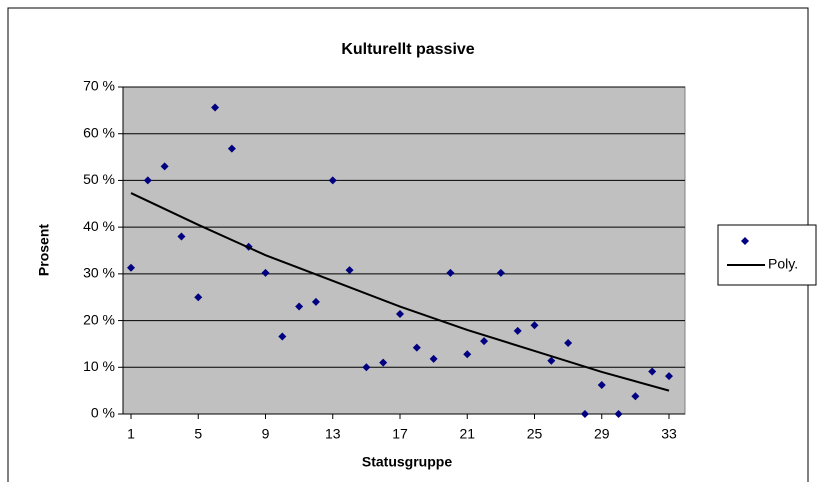  What do you see at coordinates (99, 179) in the screenshot?
I see `y-tick-label: 50 %` at bounding box center [99, 179].